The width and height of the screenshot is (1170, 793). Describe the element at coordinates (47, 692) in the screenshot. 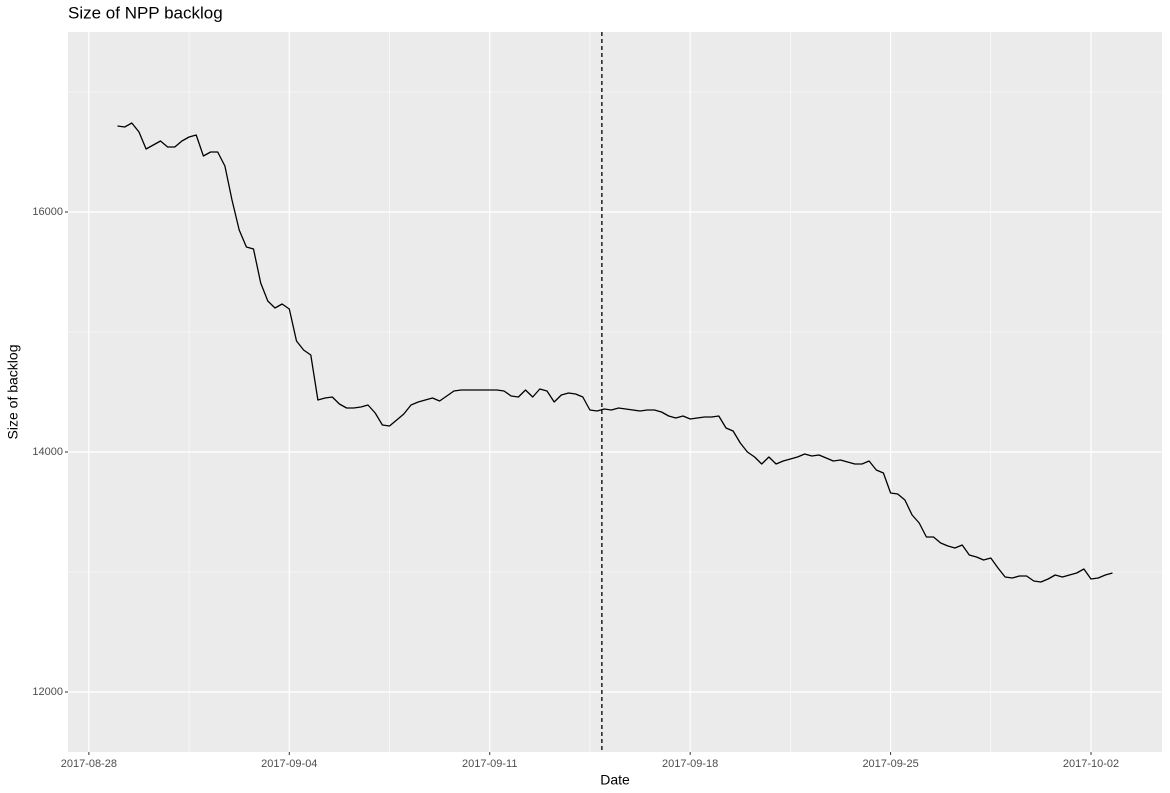

I see `y-tick-label: 12000` at that location.